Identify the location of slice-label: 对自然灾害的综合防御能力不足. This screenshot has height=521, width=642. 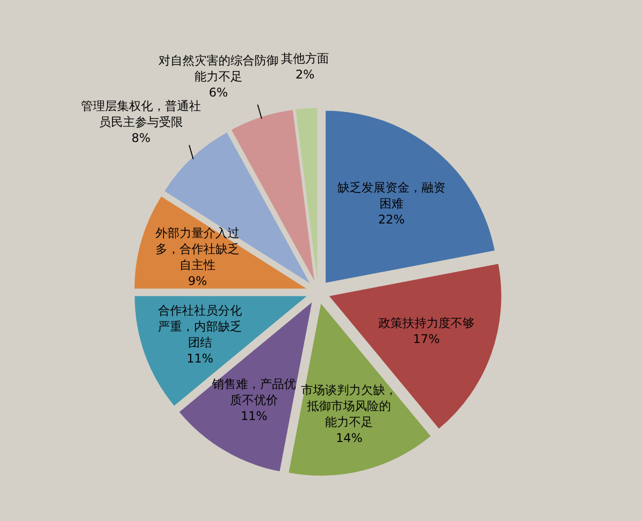
(218, 68).